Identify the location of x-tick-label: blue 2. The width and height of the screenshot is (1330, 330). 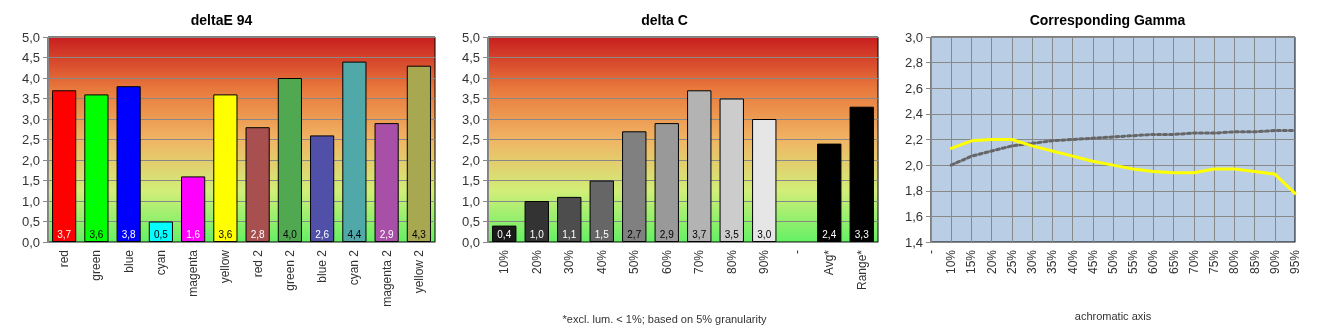
(322, 266).